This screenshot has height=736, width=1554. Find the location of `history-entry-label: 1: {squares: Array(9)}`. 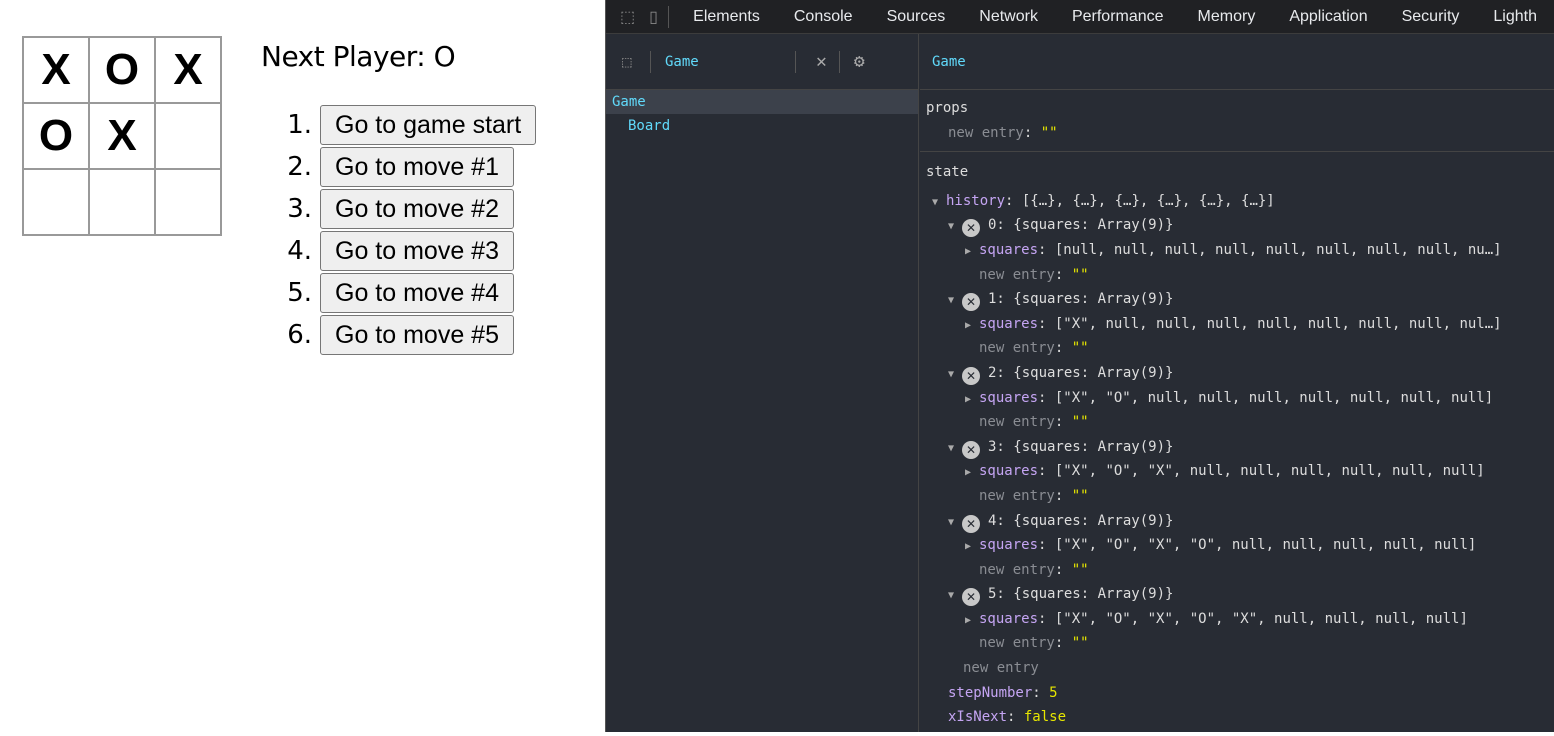

history-entry-label: 1: {squares: Array(9)} is located at coordinates (1081, 299).